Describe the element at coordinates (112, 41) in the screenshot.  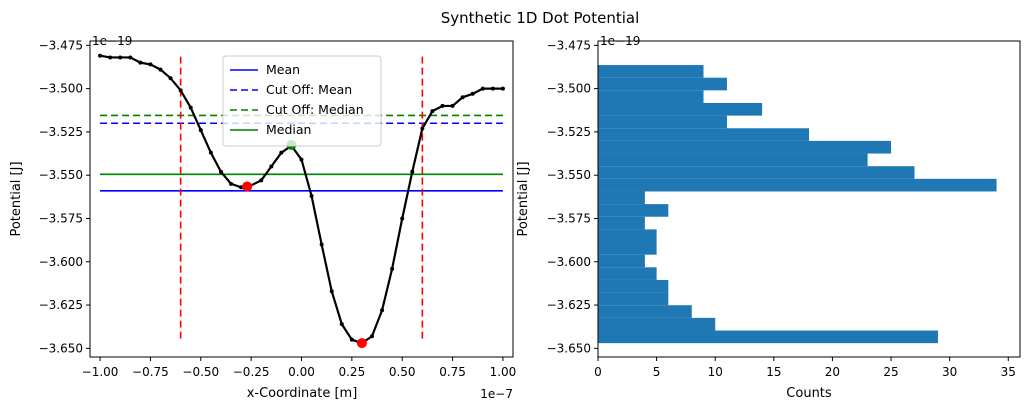
I see `left-y-offset-label: 1e−19` at that location.